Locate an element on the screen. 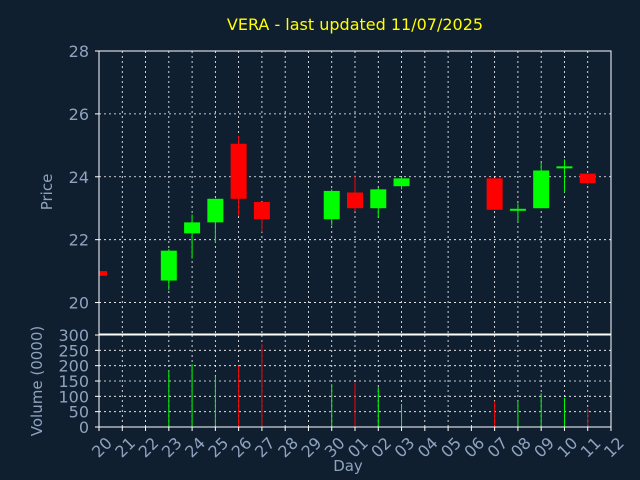  price-y-tick-label: 22 is located at coordinates (79, 240).